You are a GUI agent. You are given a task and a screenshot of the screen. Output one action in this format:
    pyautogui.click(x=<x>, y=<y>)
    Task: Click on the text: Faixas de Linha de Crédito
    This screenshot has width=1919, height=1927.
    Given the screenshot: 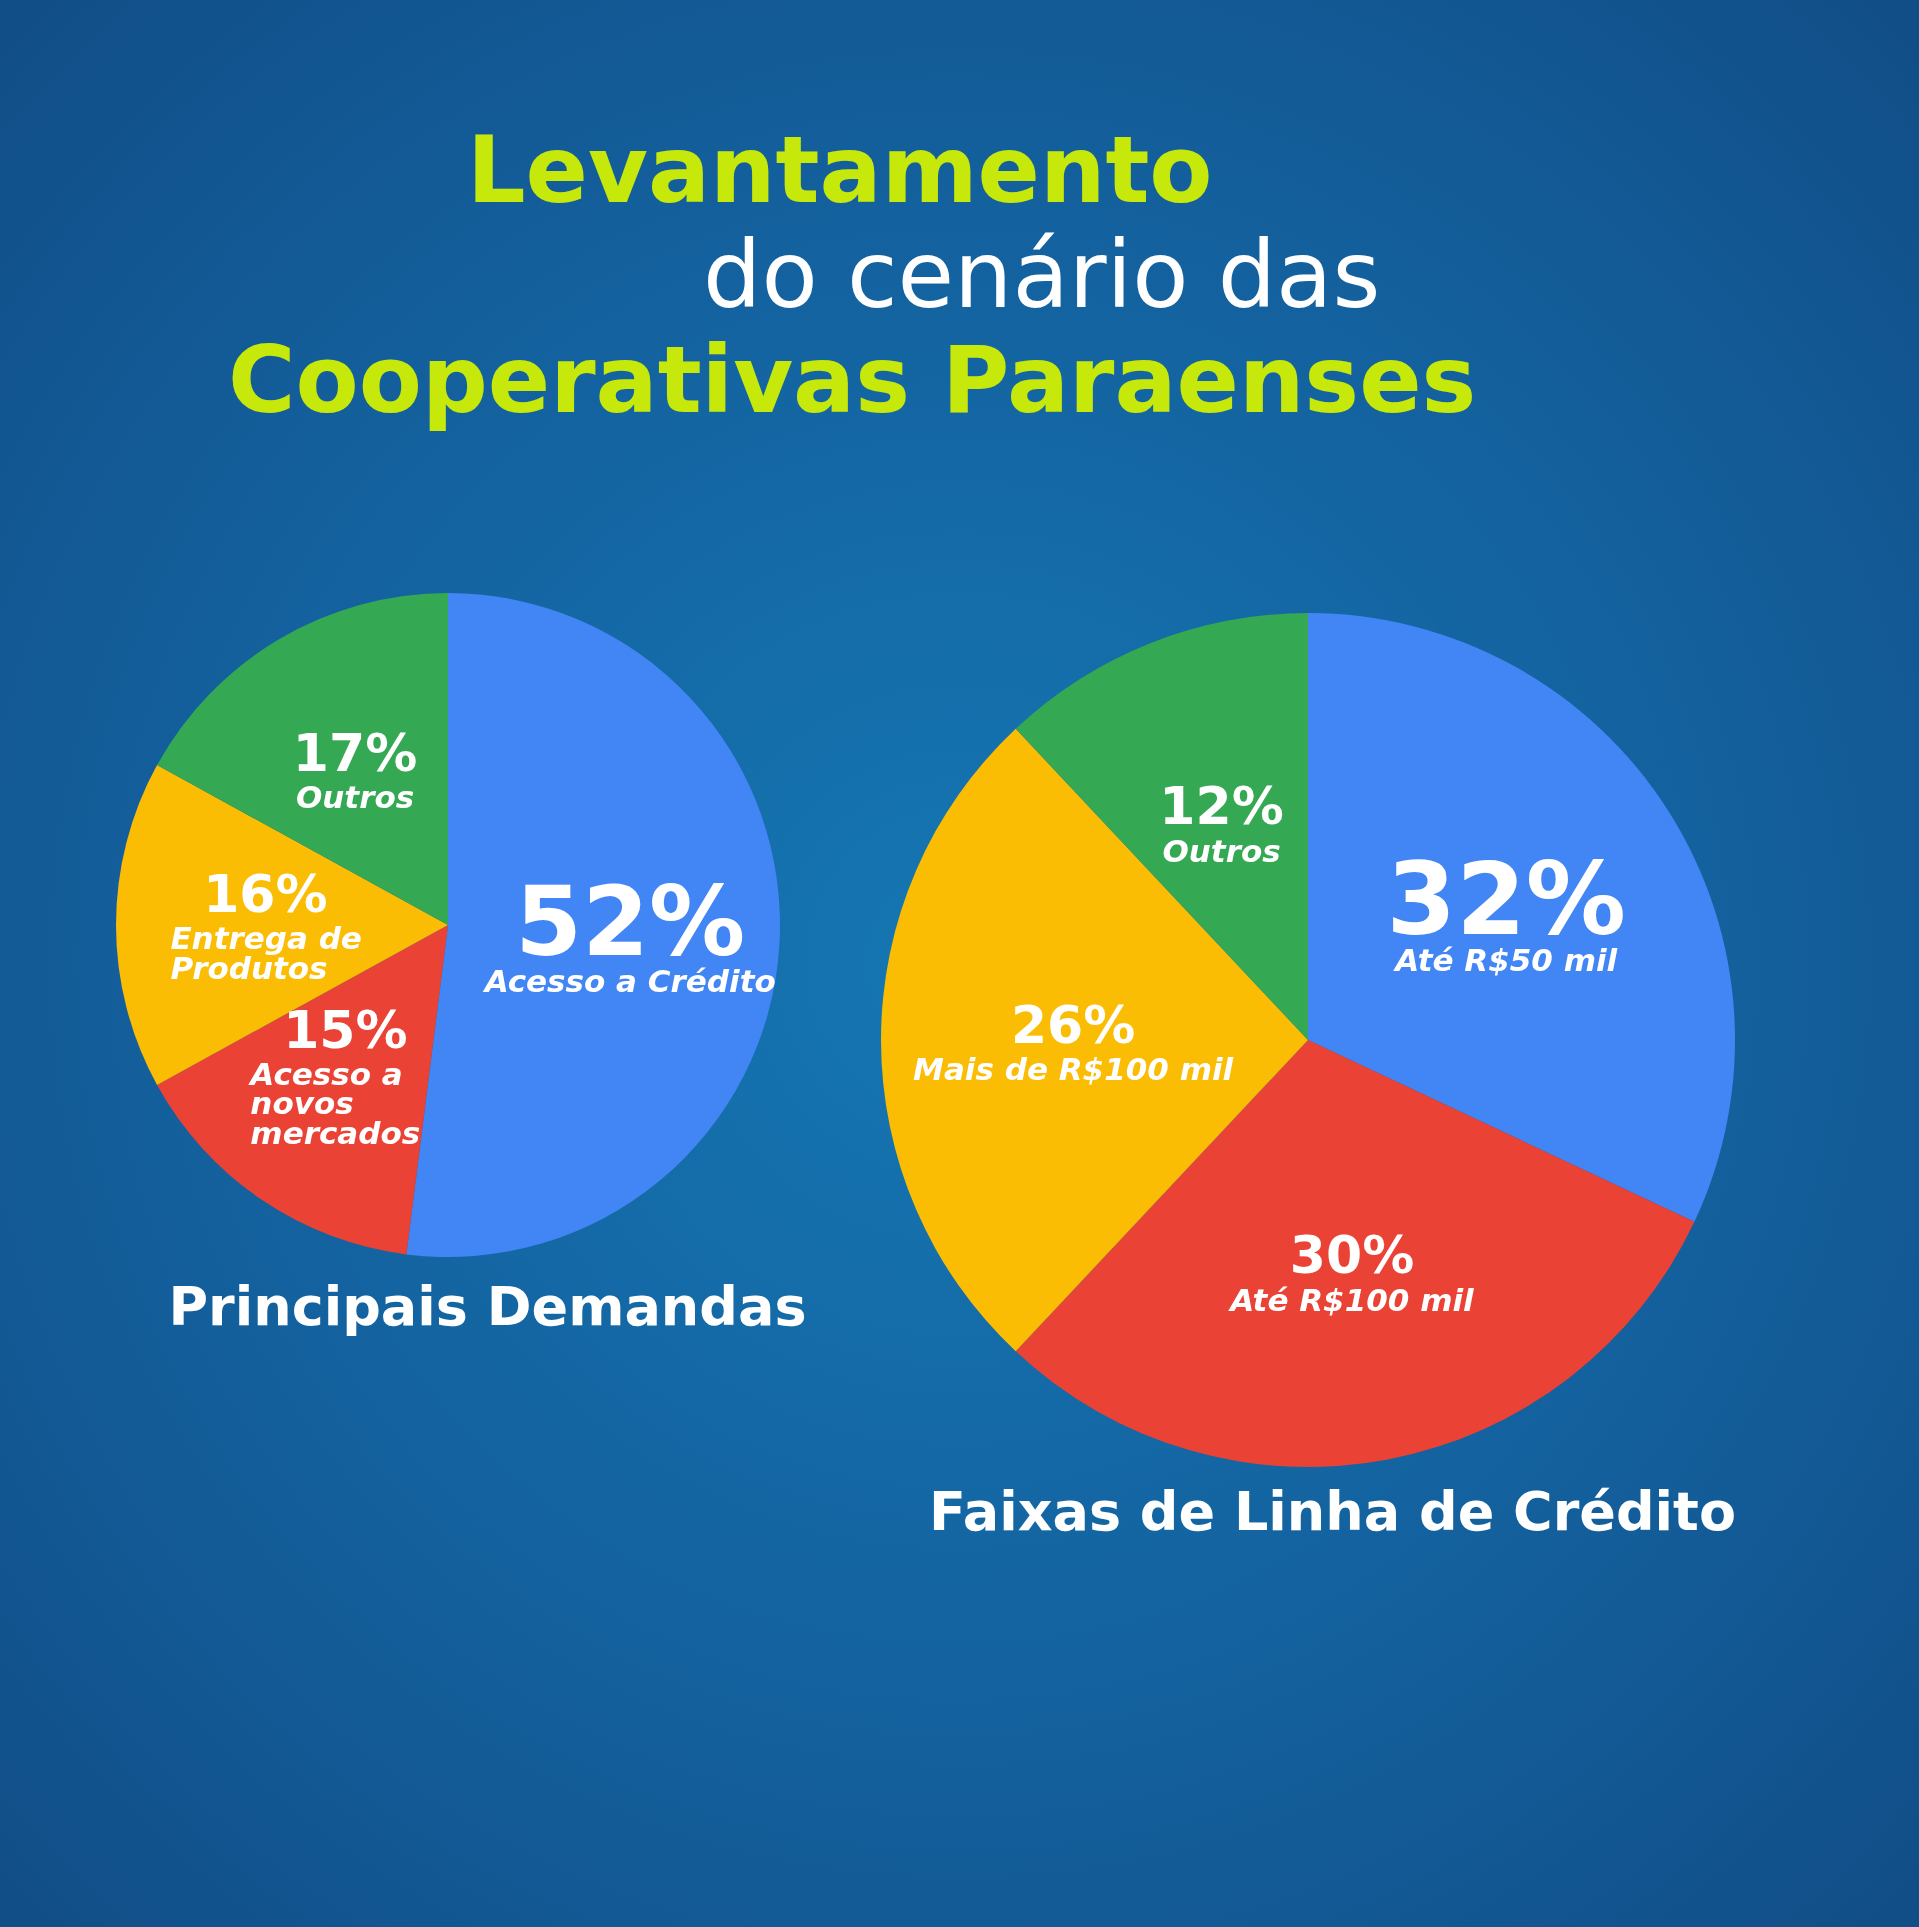 What is the action you would take?
    pyautogui.click(x=1332, y=1511)
    